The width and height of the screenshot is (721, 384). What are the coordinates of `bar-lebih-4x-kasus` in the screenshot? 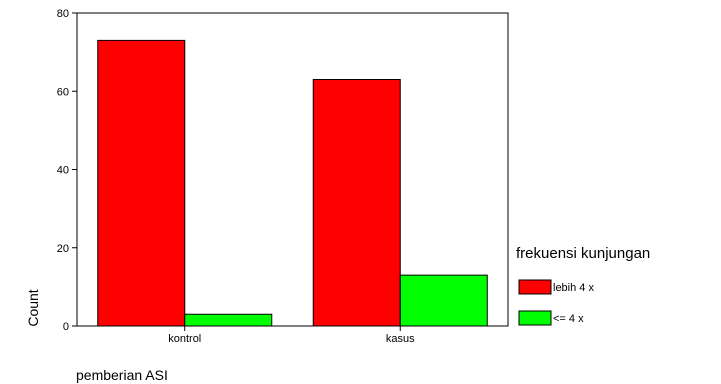 It's located at (356, 203).